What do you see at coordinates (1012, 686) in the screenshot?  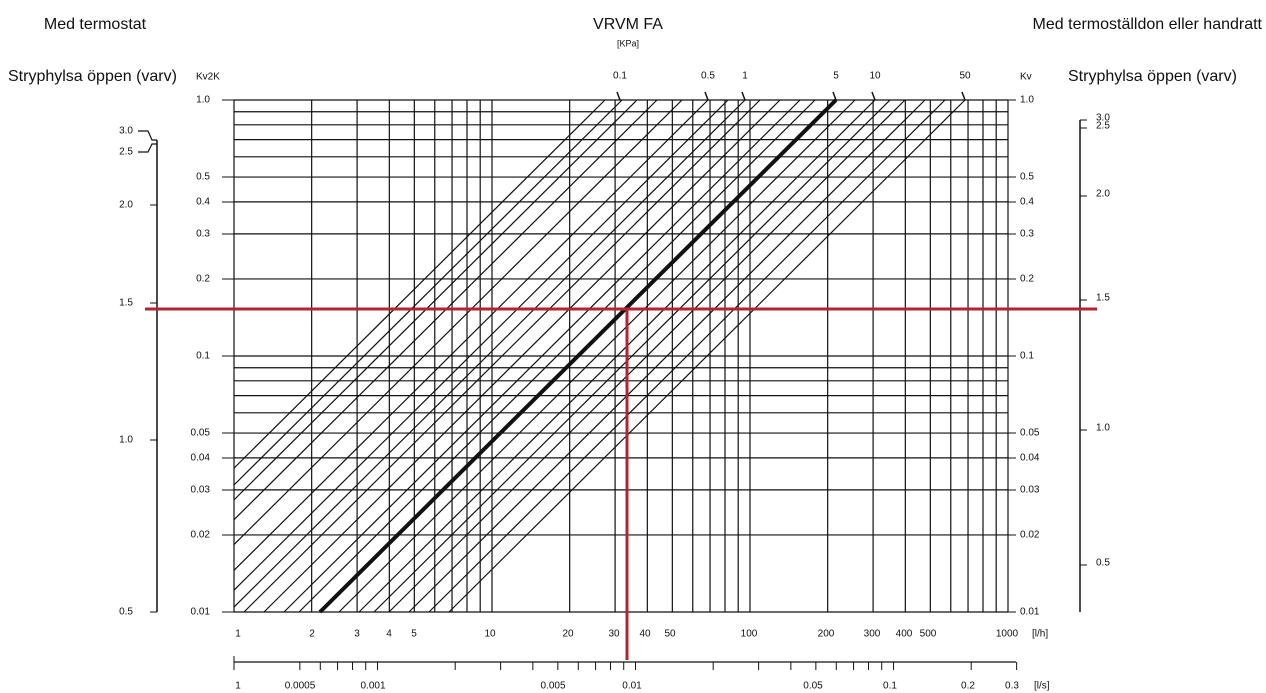 I see `ls-tick-label: 0.3` at bounding box center [1012, 686].